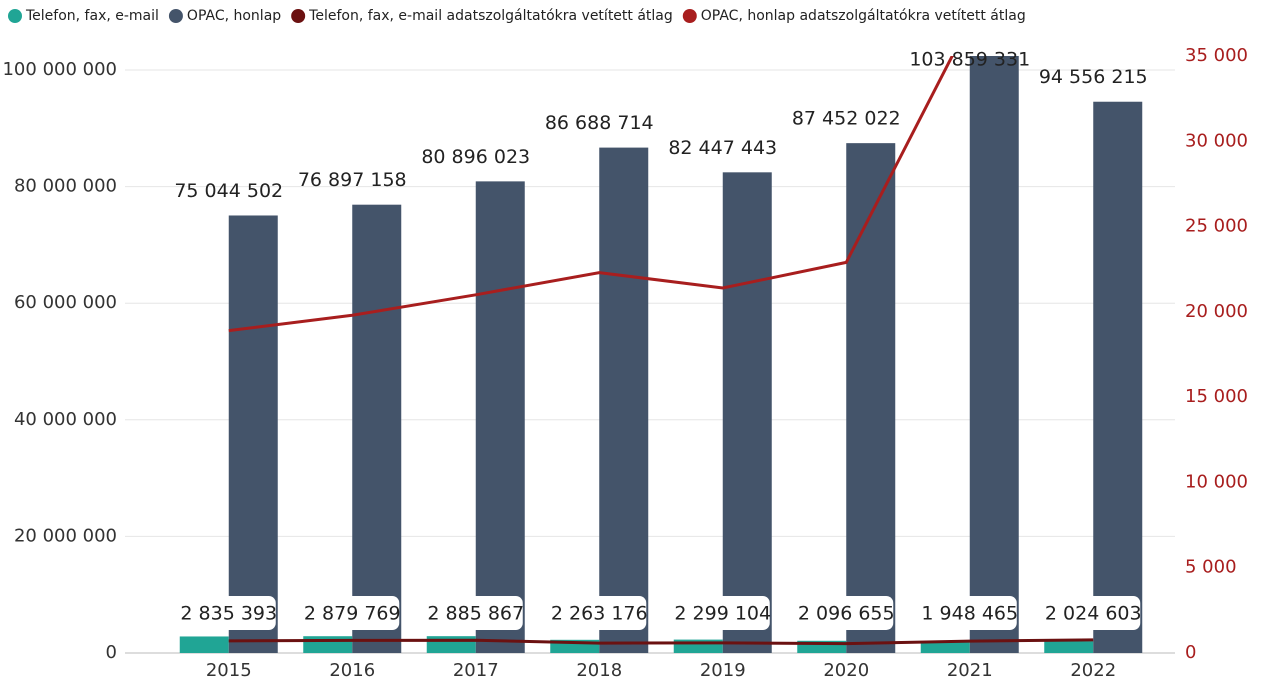  Describe the element at coordinates (723, 670) in the screenshot. I see `x-tick-label: 2019` at that location.